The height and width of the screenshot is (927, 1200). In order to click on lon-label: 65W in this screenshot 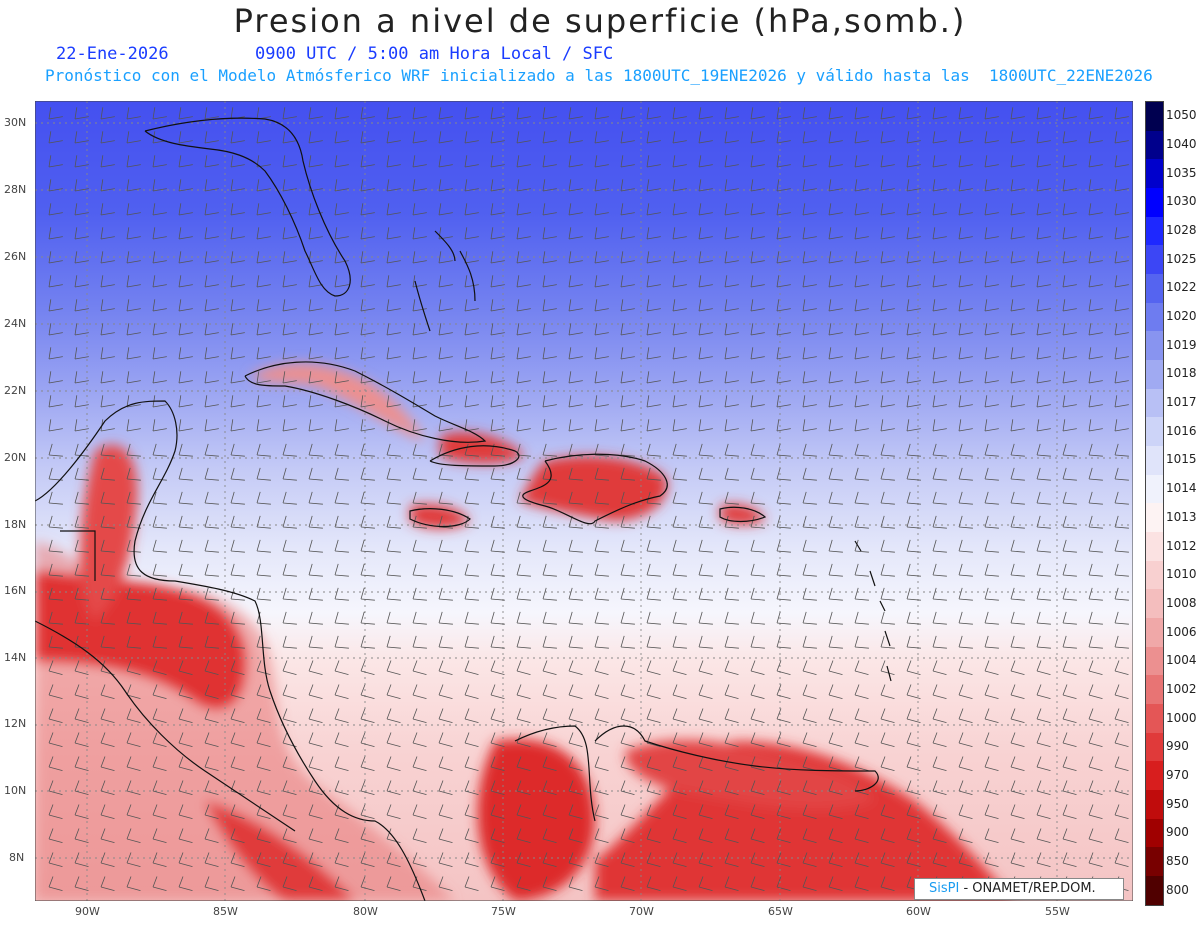, I will do `click(780, 911)`.